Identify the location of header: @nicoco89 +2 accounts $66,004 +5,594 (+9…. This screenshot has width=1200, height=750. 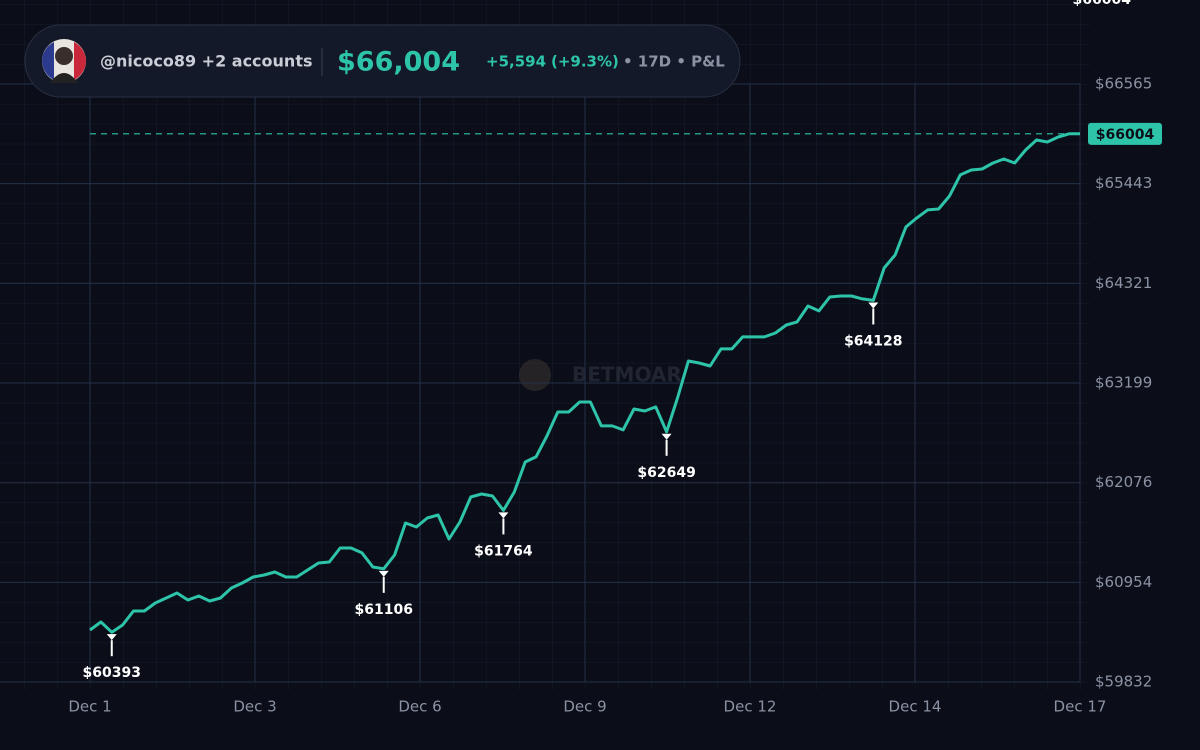
(382, 61).